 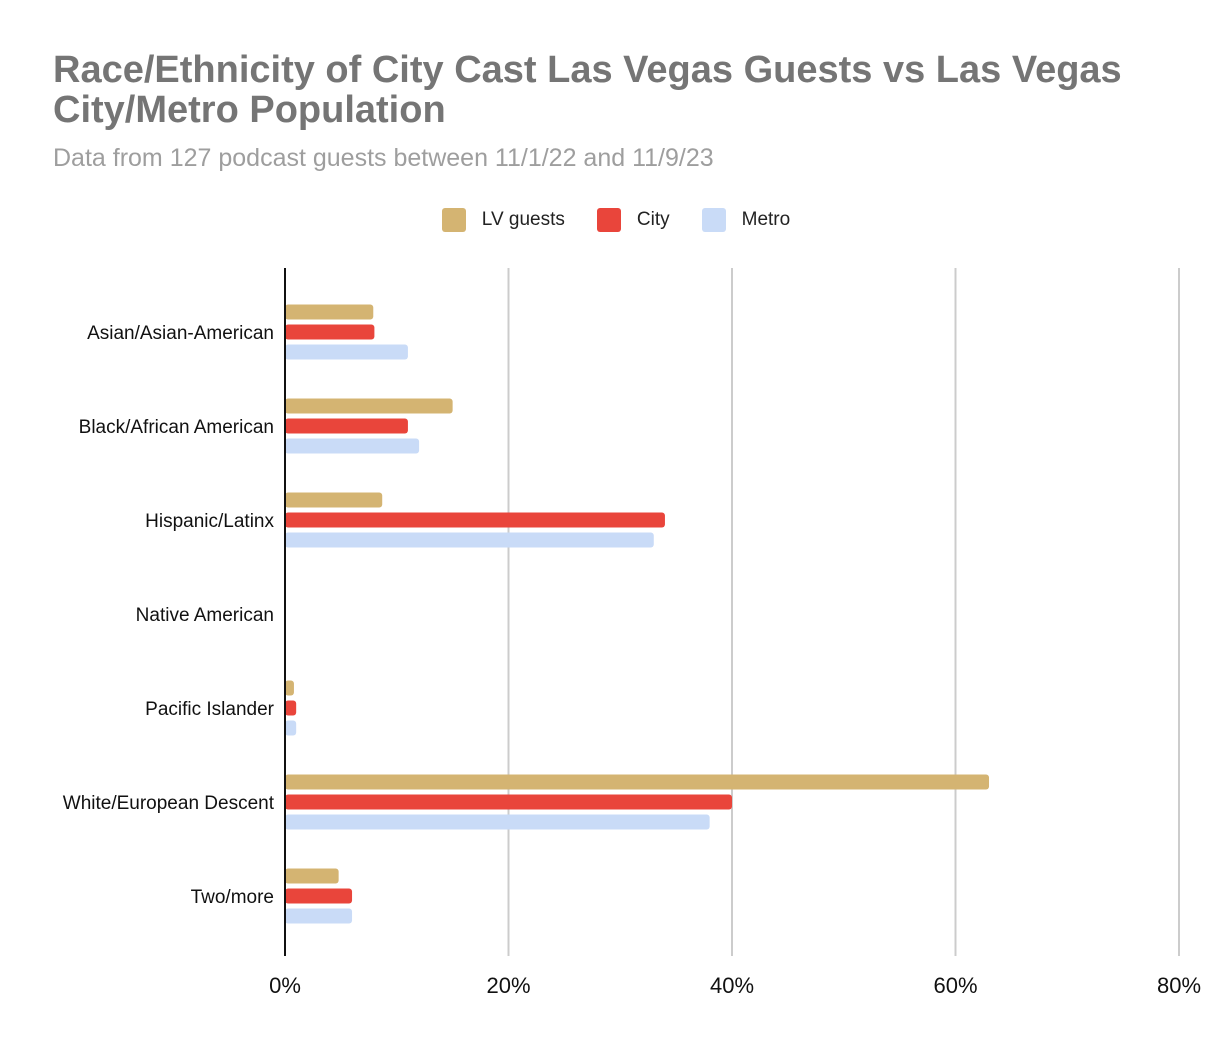 I want to click on x-tick-label: 60%, so click(x=955, y=985).